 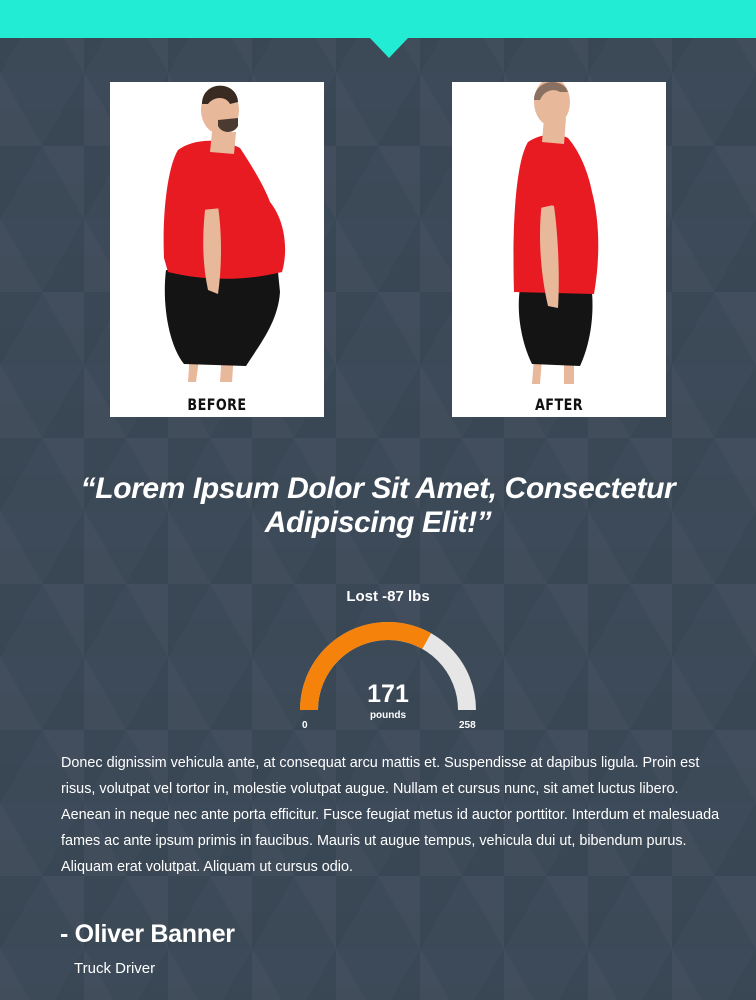 What do you see at coordinates (388, 694) in the screenshot?
I see `gauge-value: 171` at bounding box center [388, 694].